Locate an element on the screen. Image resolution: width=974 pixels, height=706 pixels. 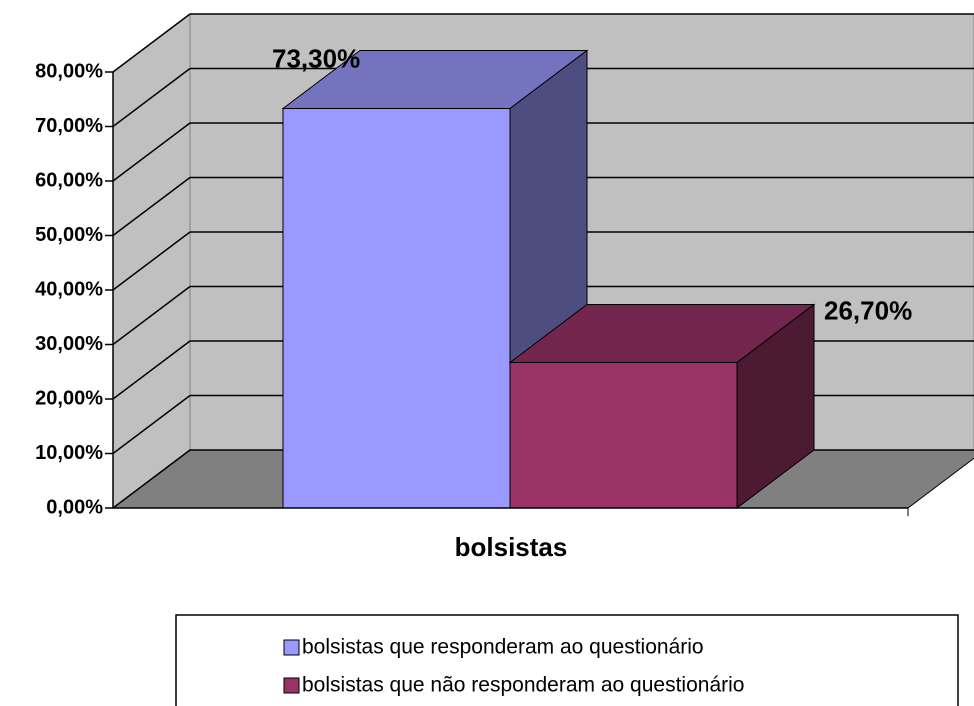
y-tick-label: 50,00% is located at coordinates (69, 235).